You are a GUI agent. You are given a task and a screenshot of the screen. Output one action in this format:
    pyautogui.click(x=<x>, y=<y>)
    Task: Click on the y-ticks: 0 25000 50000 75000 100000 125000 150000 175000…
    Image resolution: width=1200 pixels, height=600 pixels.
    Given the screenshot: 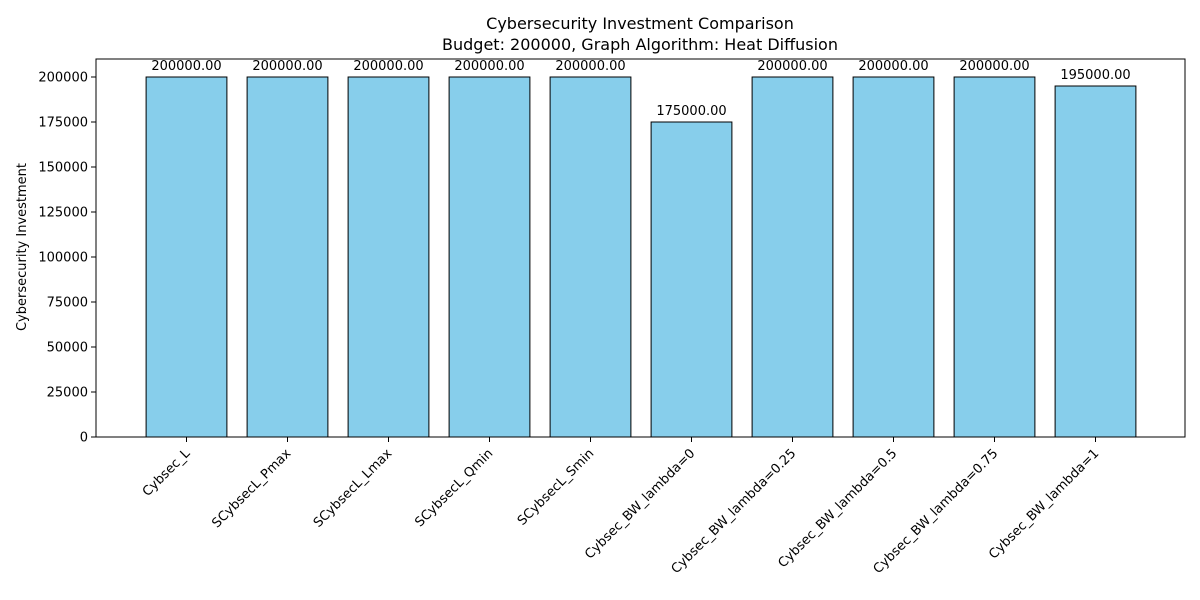 What is the action you would take?
    pyautogui.click(x=67, y=258)
    